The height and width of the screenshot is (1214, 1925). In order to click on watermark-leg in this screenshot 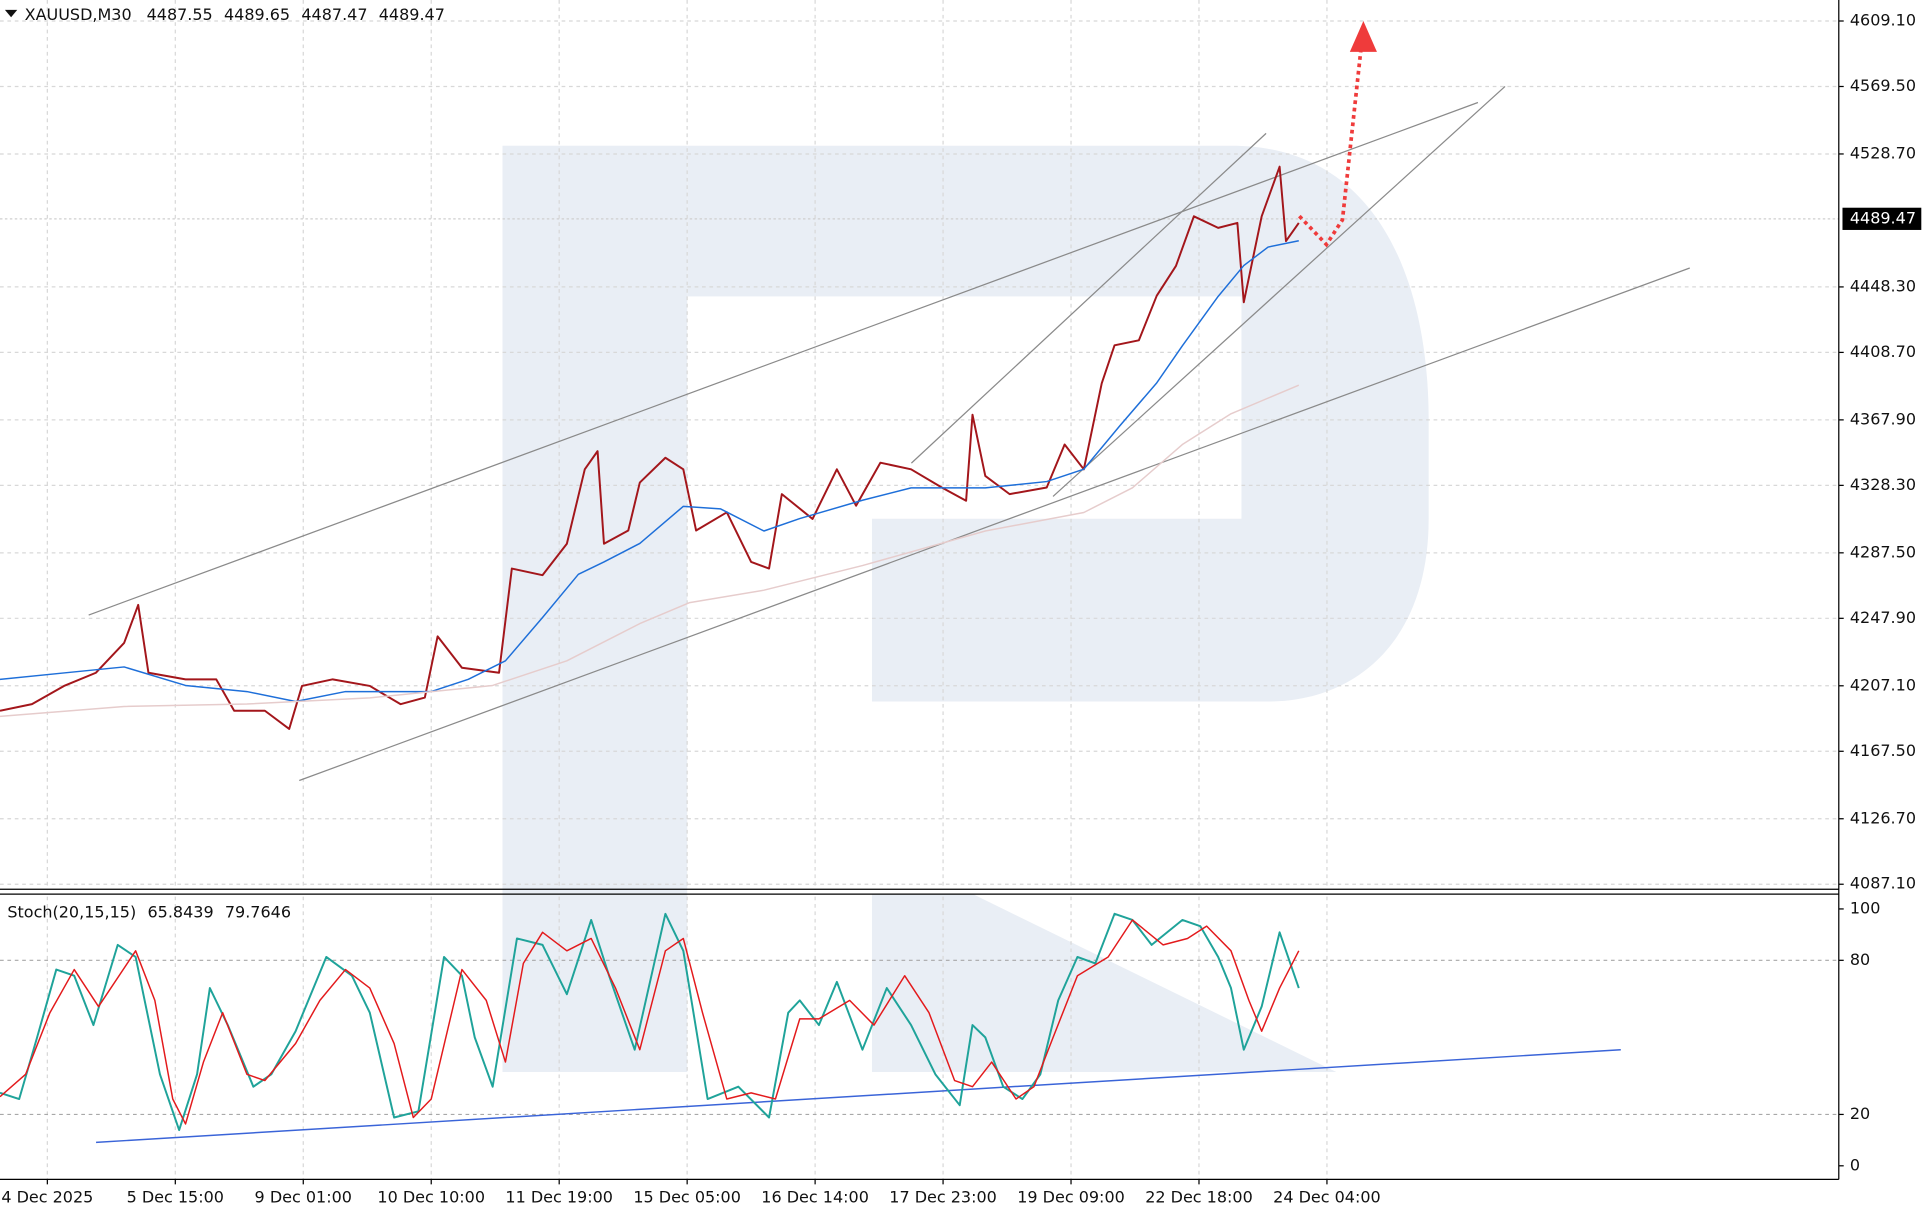, I will do `click(1104, 983)`.